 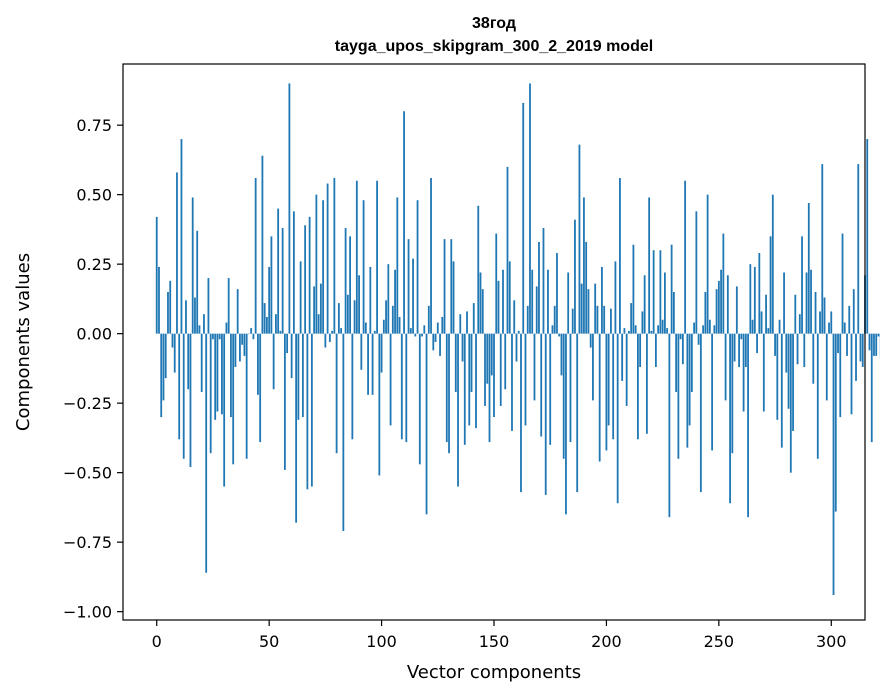 I want to click on x-tick-label: 150, so click(x=494, y=641).